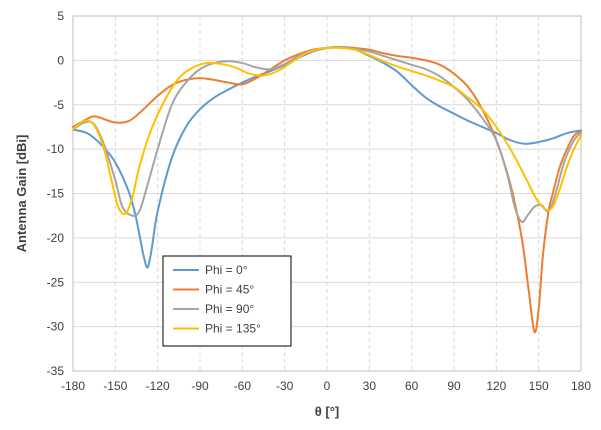 This screenshot has width=601, height=430. I want to click on legend-entry: Phi = 0°, so click(226, 270).